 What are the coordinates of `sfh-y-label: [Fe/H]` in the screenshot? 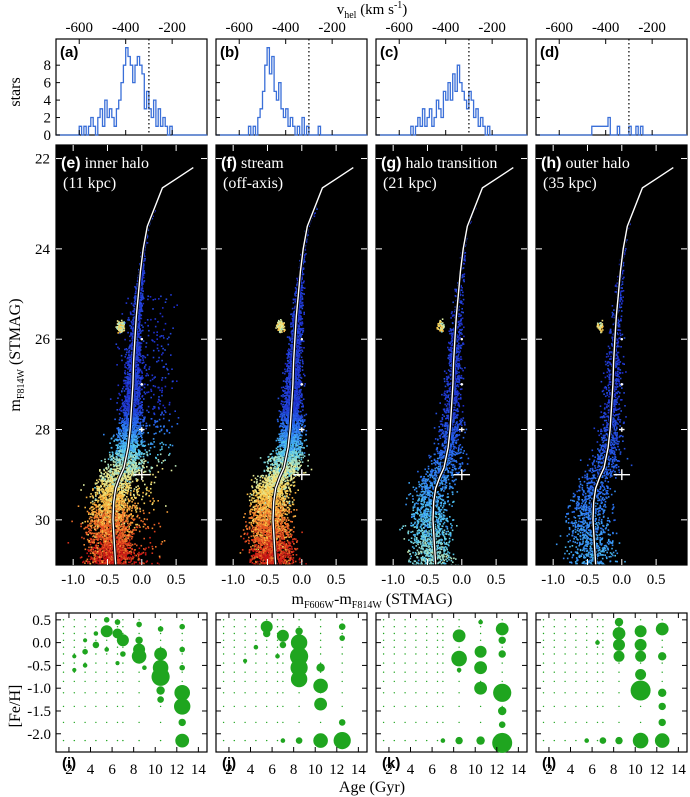 It's located at (15, 706).